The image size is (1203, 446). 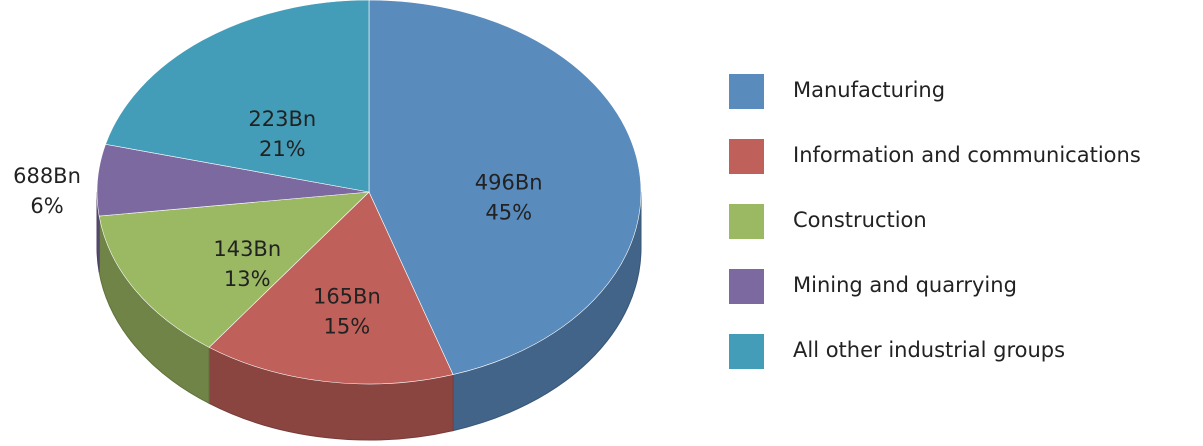 I want to click on legend-label: Information and communications, so click(x=967, y=155).